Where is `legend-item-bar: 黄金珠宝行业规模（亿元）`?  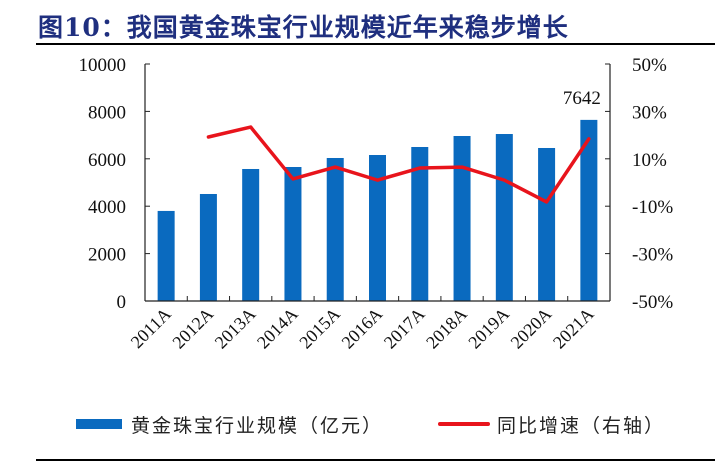
legend-item-bar: 黄金珠宝行业规模（亿元） is located at coordinates (229, 424).